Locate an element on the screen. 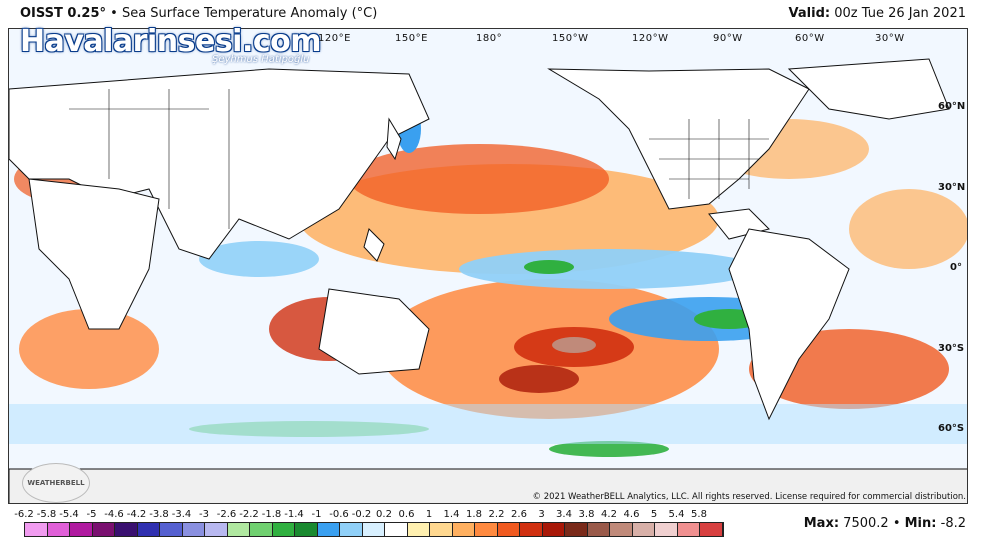  scale-tick-label: 3.4 is located at coordinates (564, 514).